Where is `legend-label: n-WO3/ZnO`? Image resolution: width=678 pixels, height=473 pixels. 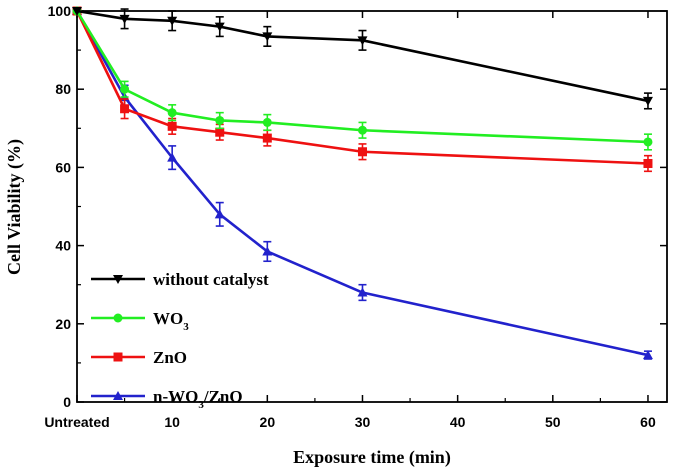
legend-label: n-WO3/ZnO is located at coordinates (198, 399).